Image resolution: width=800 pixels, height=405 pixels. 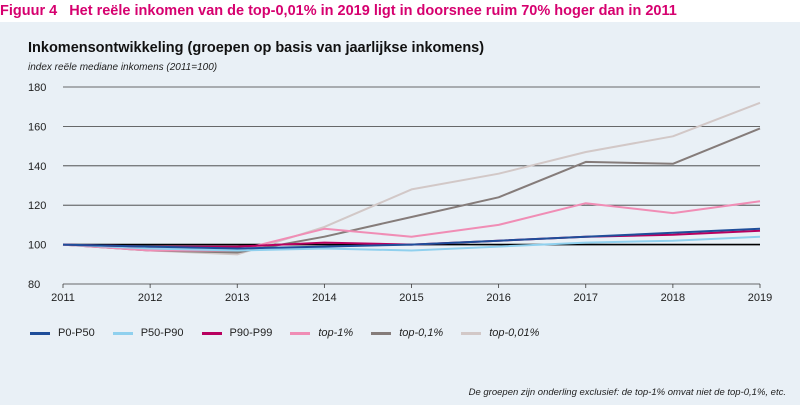 What do you see at coordinates (37, 206) in the screenshot?
I see `y-tick-label: 120` at bounding box center [37, 206].